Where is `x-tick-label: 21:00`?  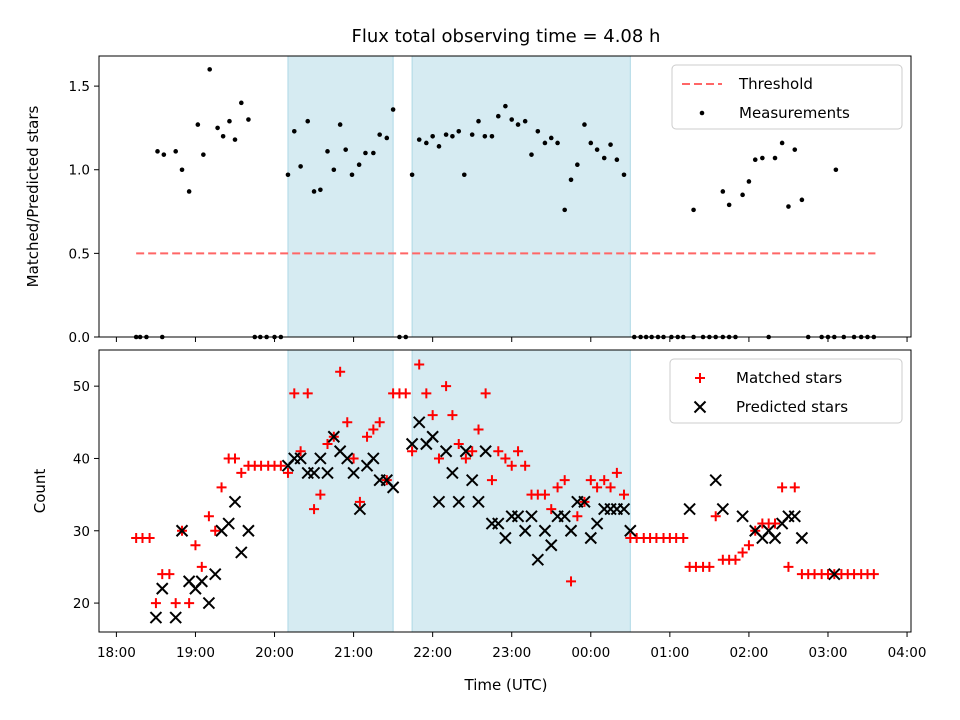
x-tick-label: 21:00 is located at coordinates (353, 653).